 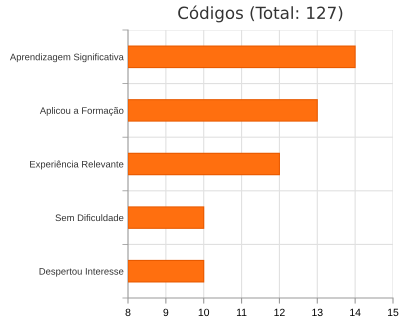 I want to click on y-tick-label: Aplicou a Formação, so click(x=82, y=111).